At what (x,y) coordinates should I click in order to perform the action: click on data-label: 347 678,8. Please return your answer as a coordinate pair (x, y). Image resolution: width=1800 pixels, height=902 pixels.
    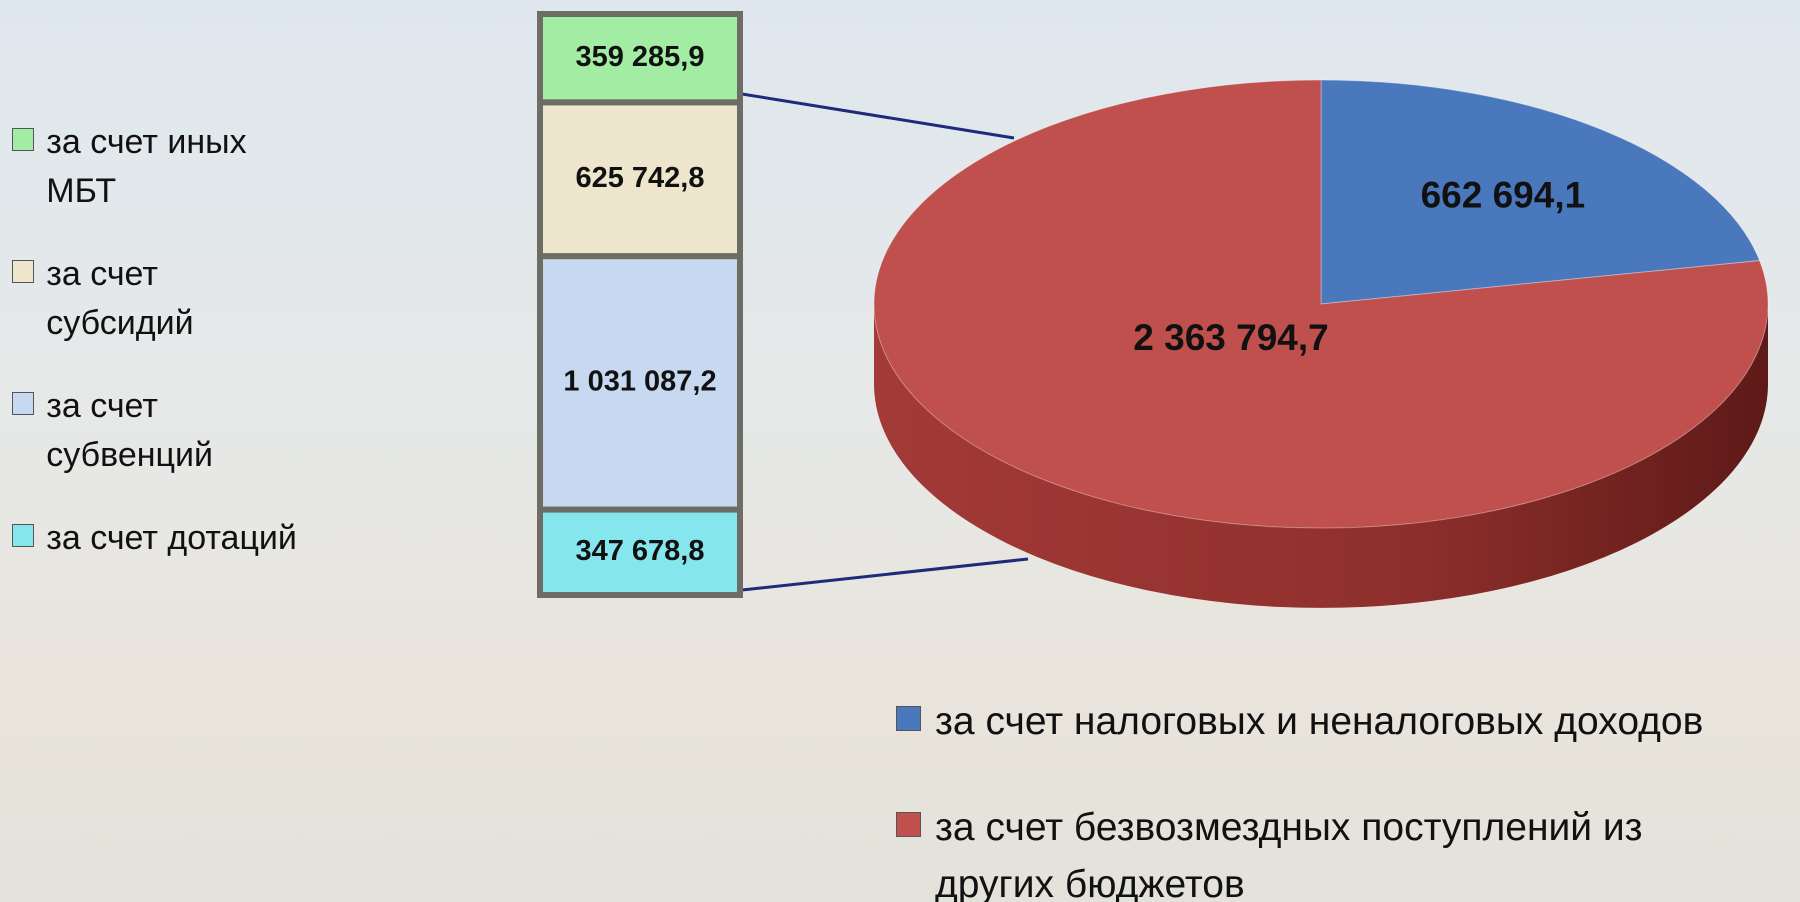
    Looking at the image, I should click on (639, 551).